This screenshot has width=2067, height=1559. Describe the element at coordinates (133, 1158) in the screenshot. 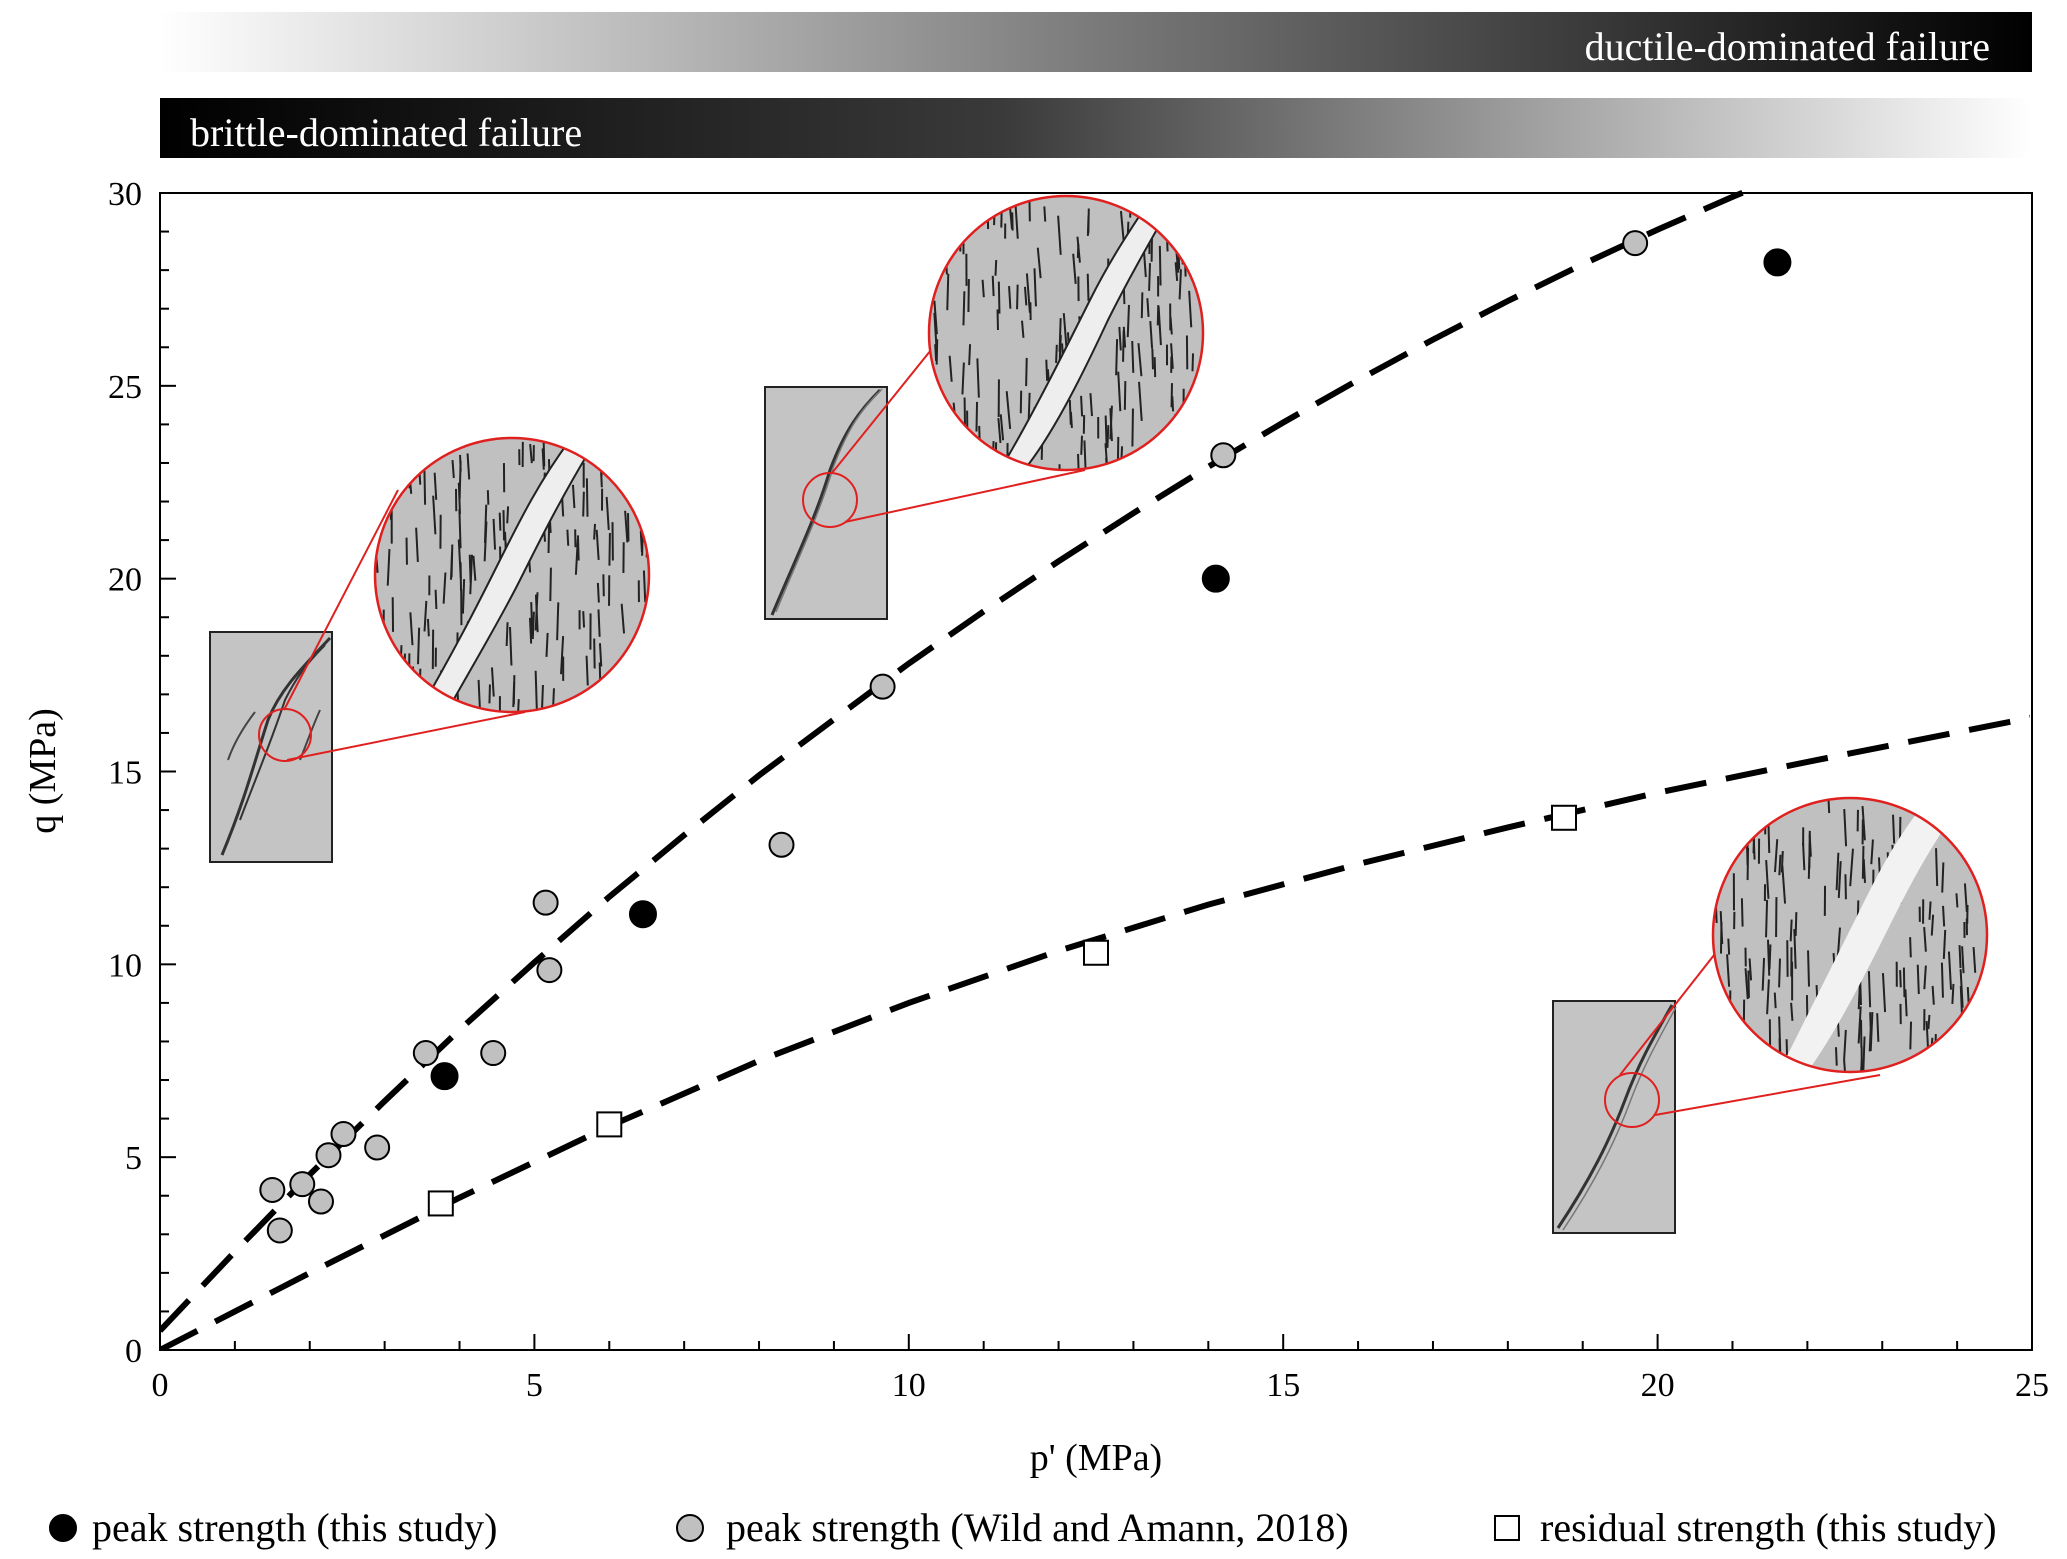

I see `y-tick-label: 5` at that location.